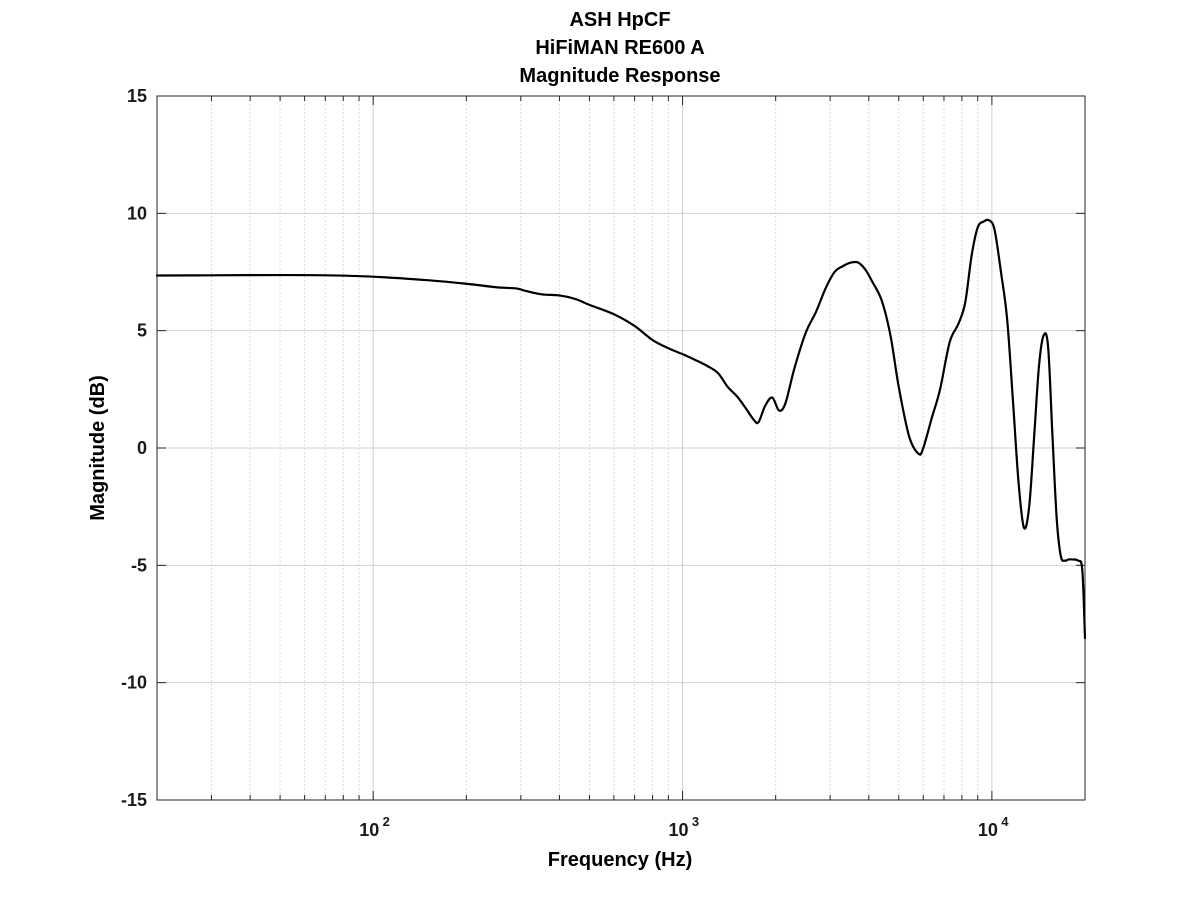 The height and width of the screenshot is (899, 1199). Describe the element at coordinates (1005, 821) in the screenshot. I see `x-tick-exponent: 4` at that location.